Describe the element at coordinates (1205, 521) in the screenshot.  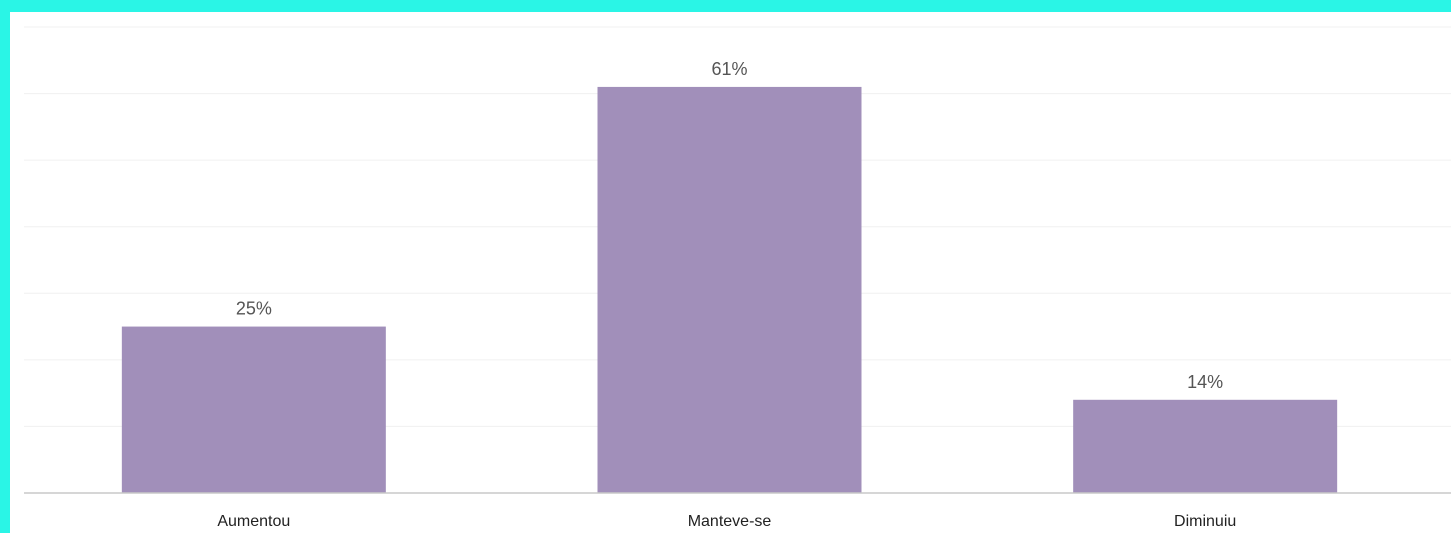
I see `category-label: Diminuiu` at that location.